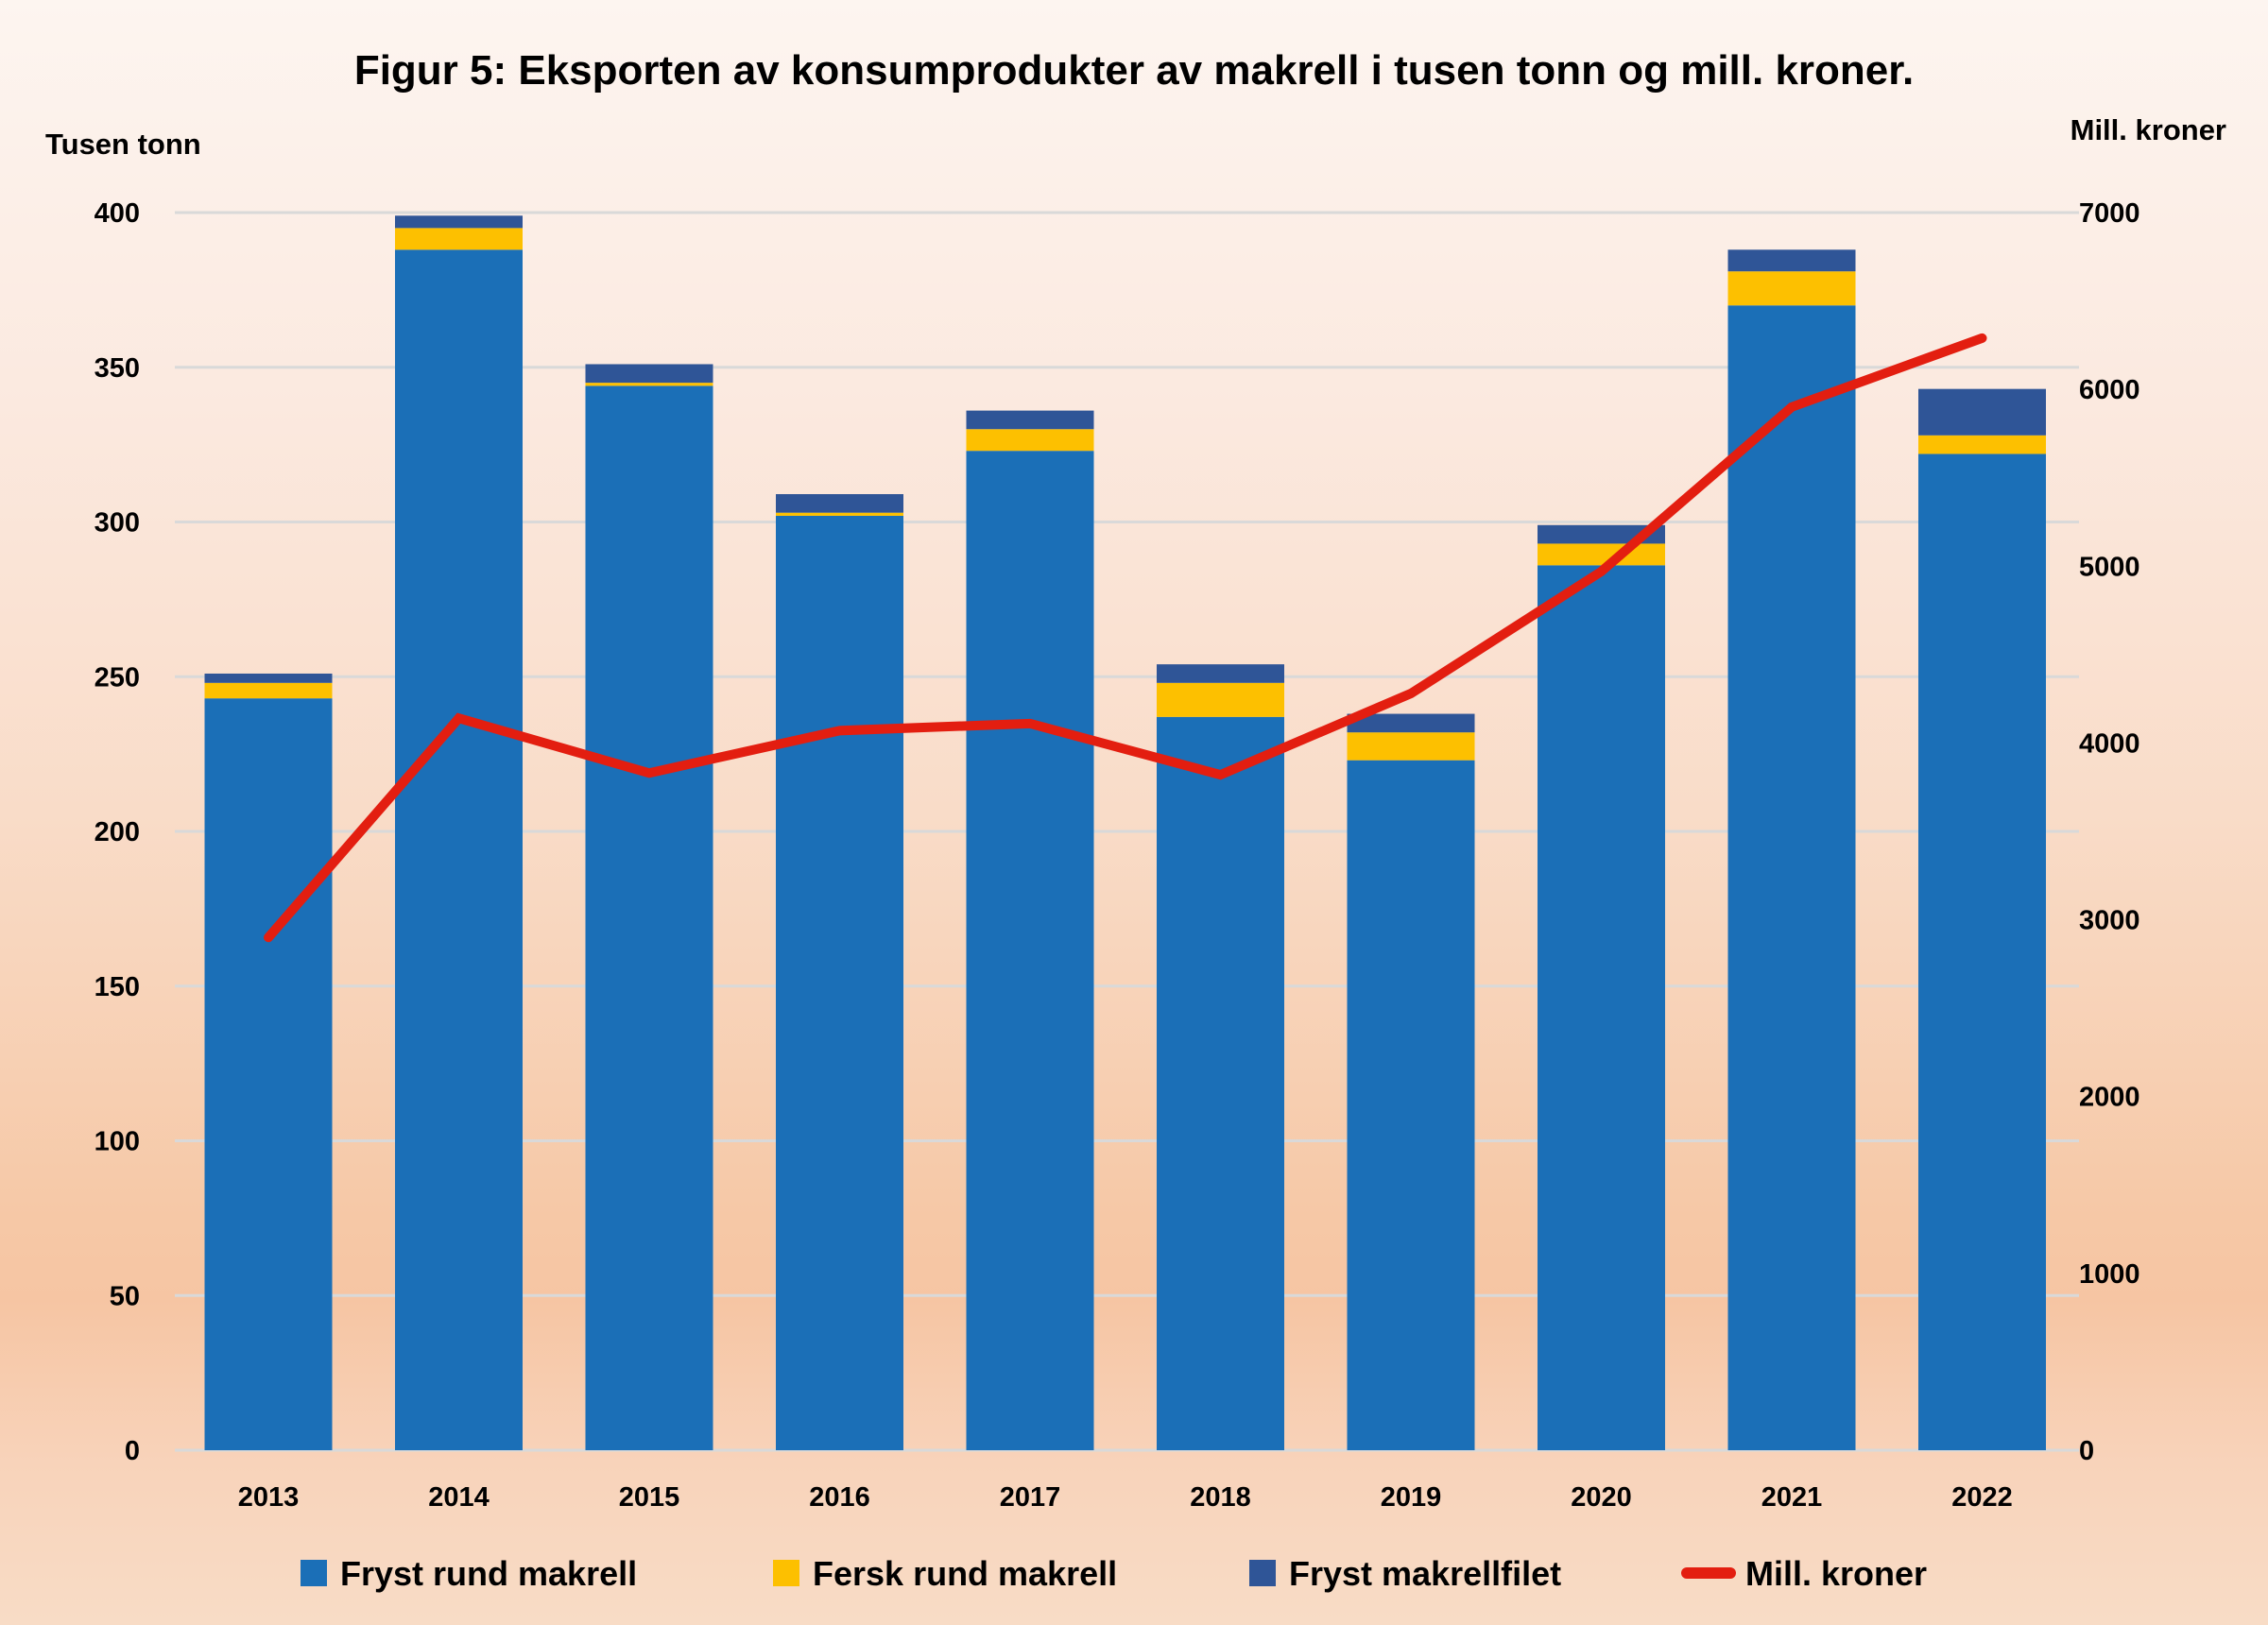 The width and height of the screenshot is (2268, 1625). I want to click on y-tick-label-right: 0, so click(2086, 1451).